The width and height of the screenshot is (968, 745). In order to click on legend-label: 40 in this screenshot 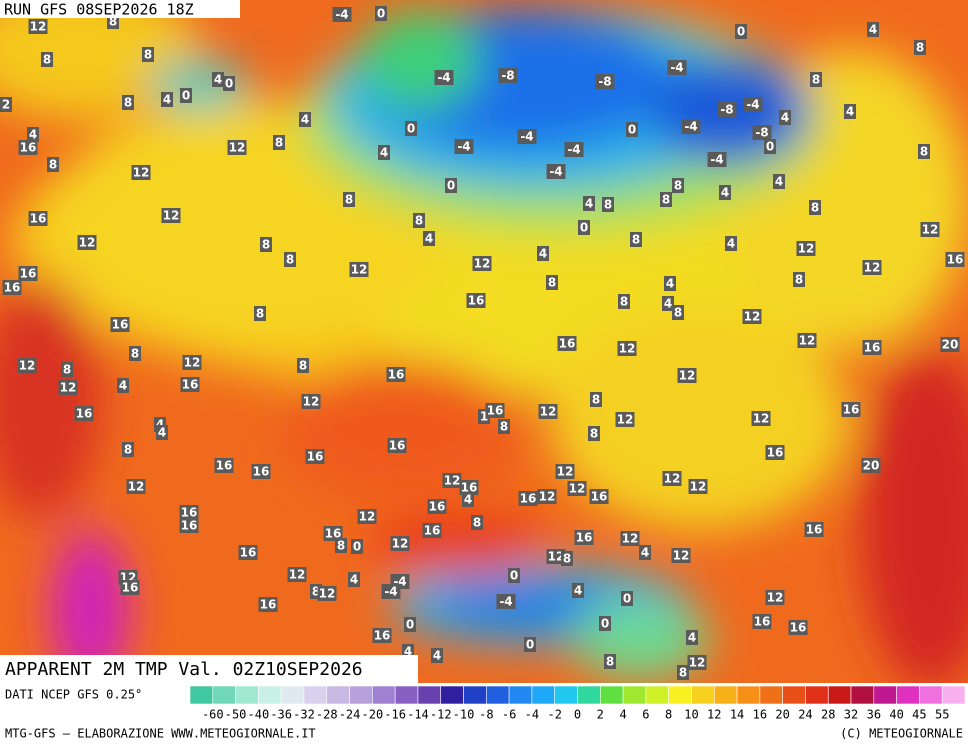, I will do `click(896, 715)`.